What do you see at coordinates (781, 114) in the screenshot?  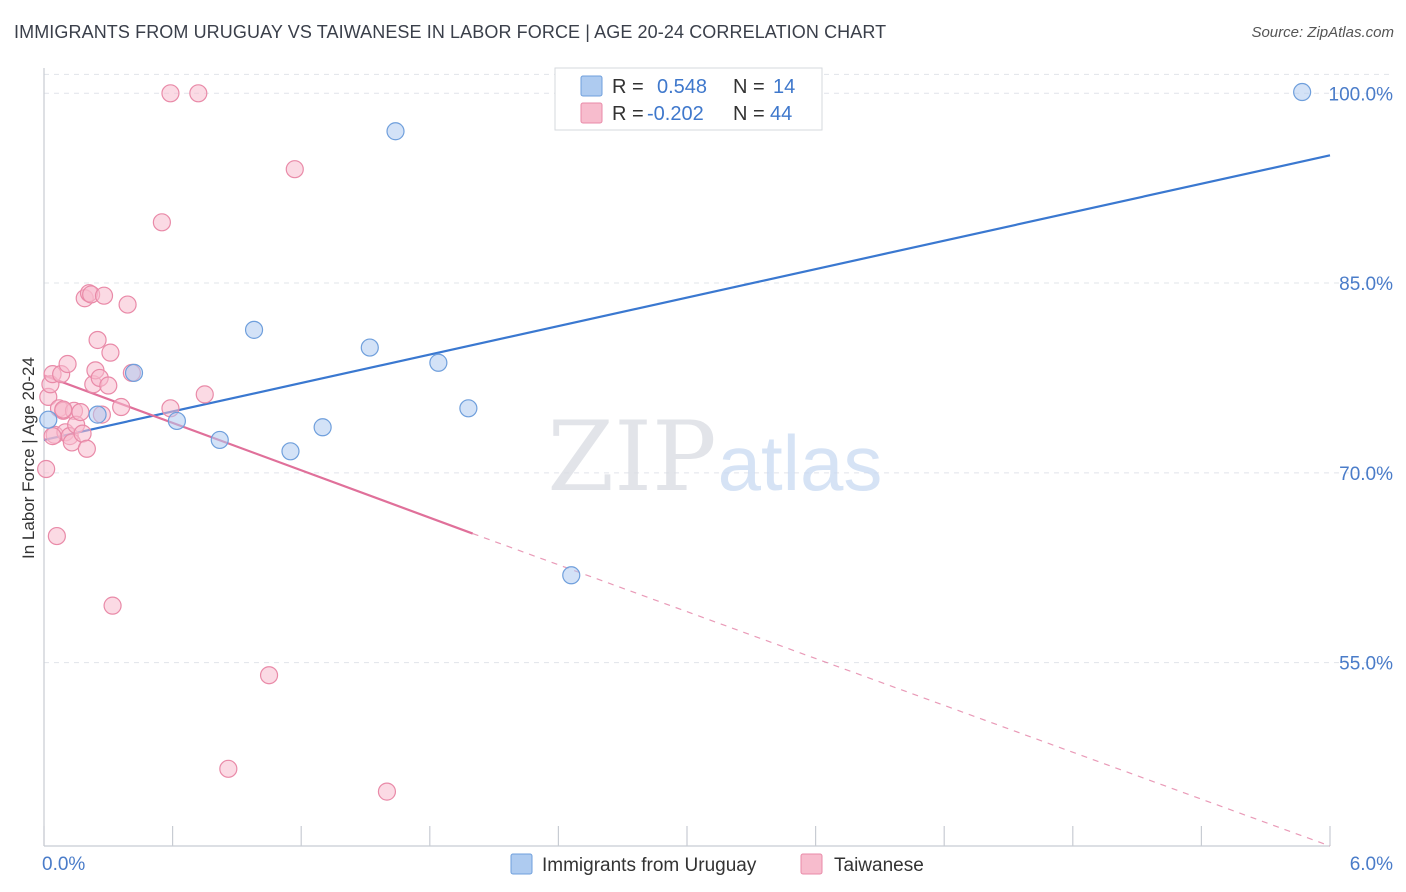 I see `stats-legend-n-value-2: 44` at bounding box center [781, 114].